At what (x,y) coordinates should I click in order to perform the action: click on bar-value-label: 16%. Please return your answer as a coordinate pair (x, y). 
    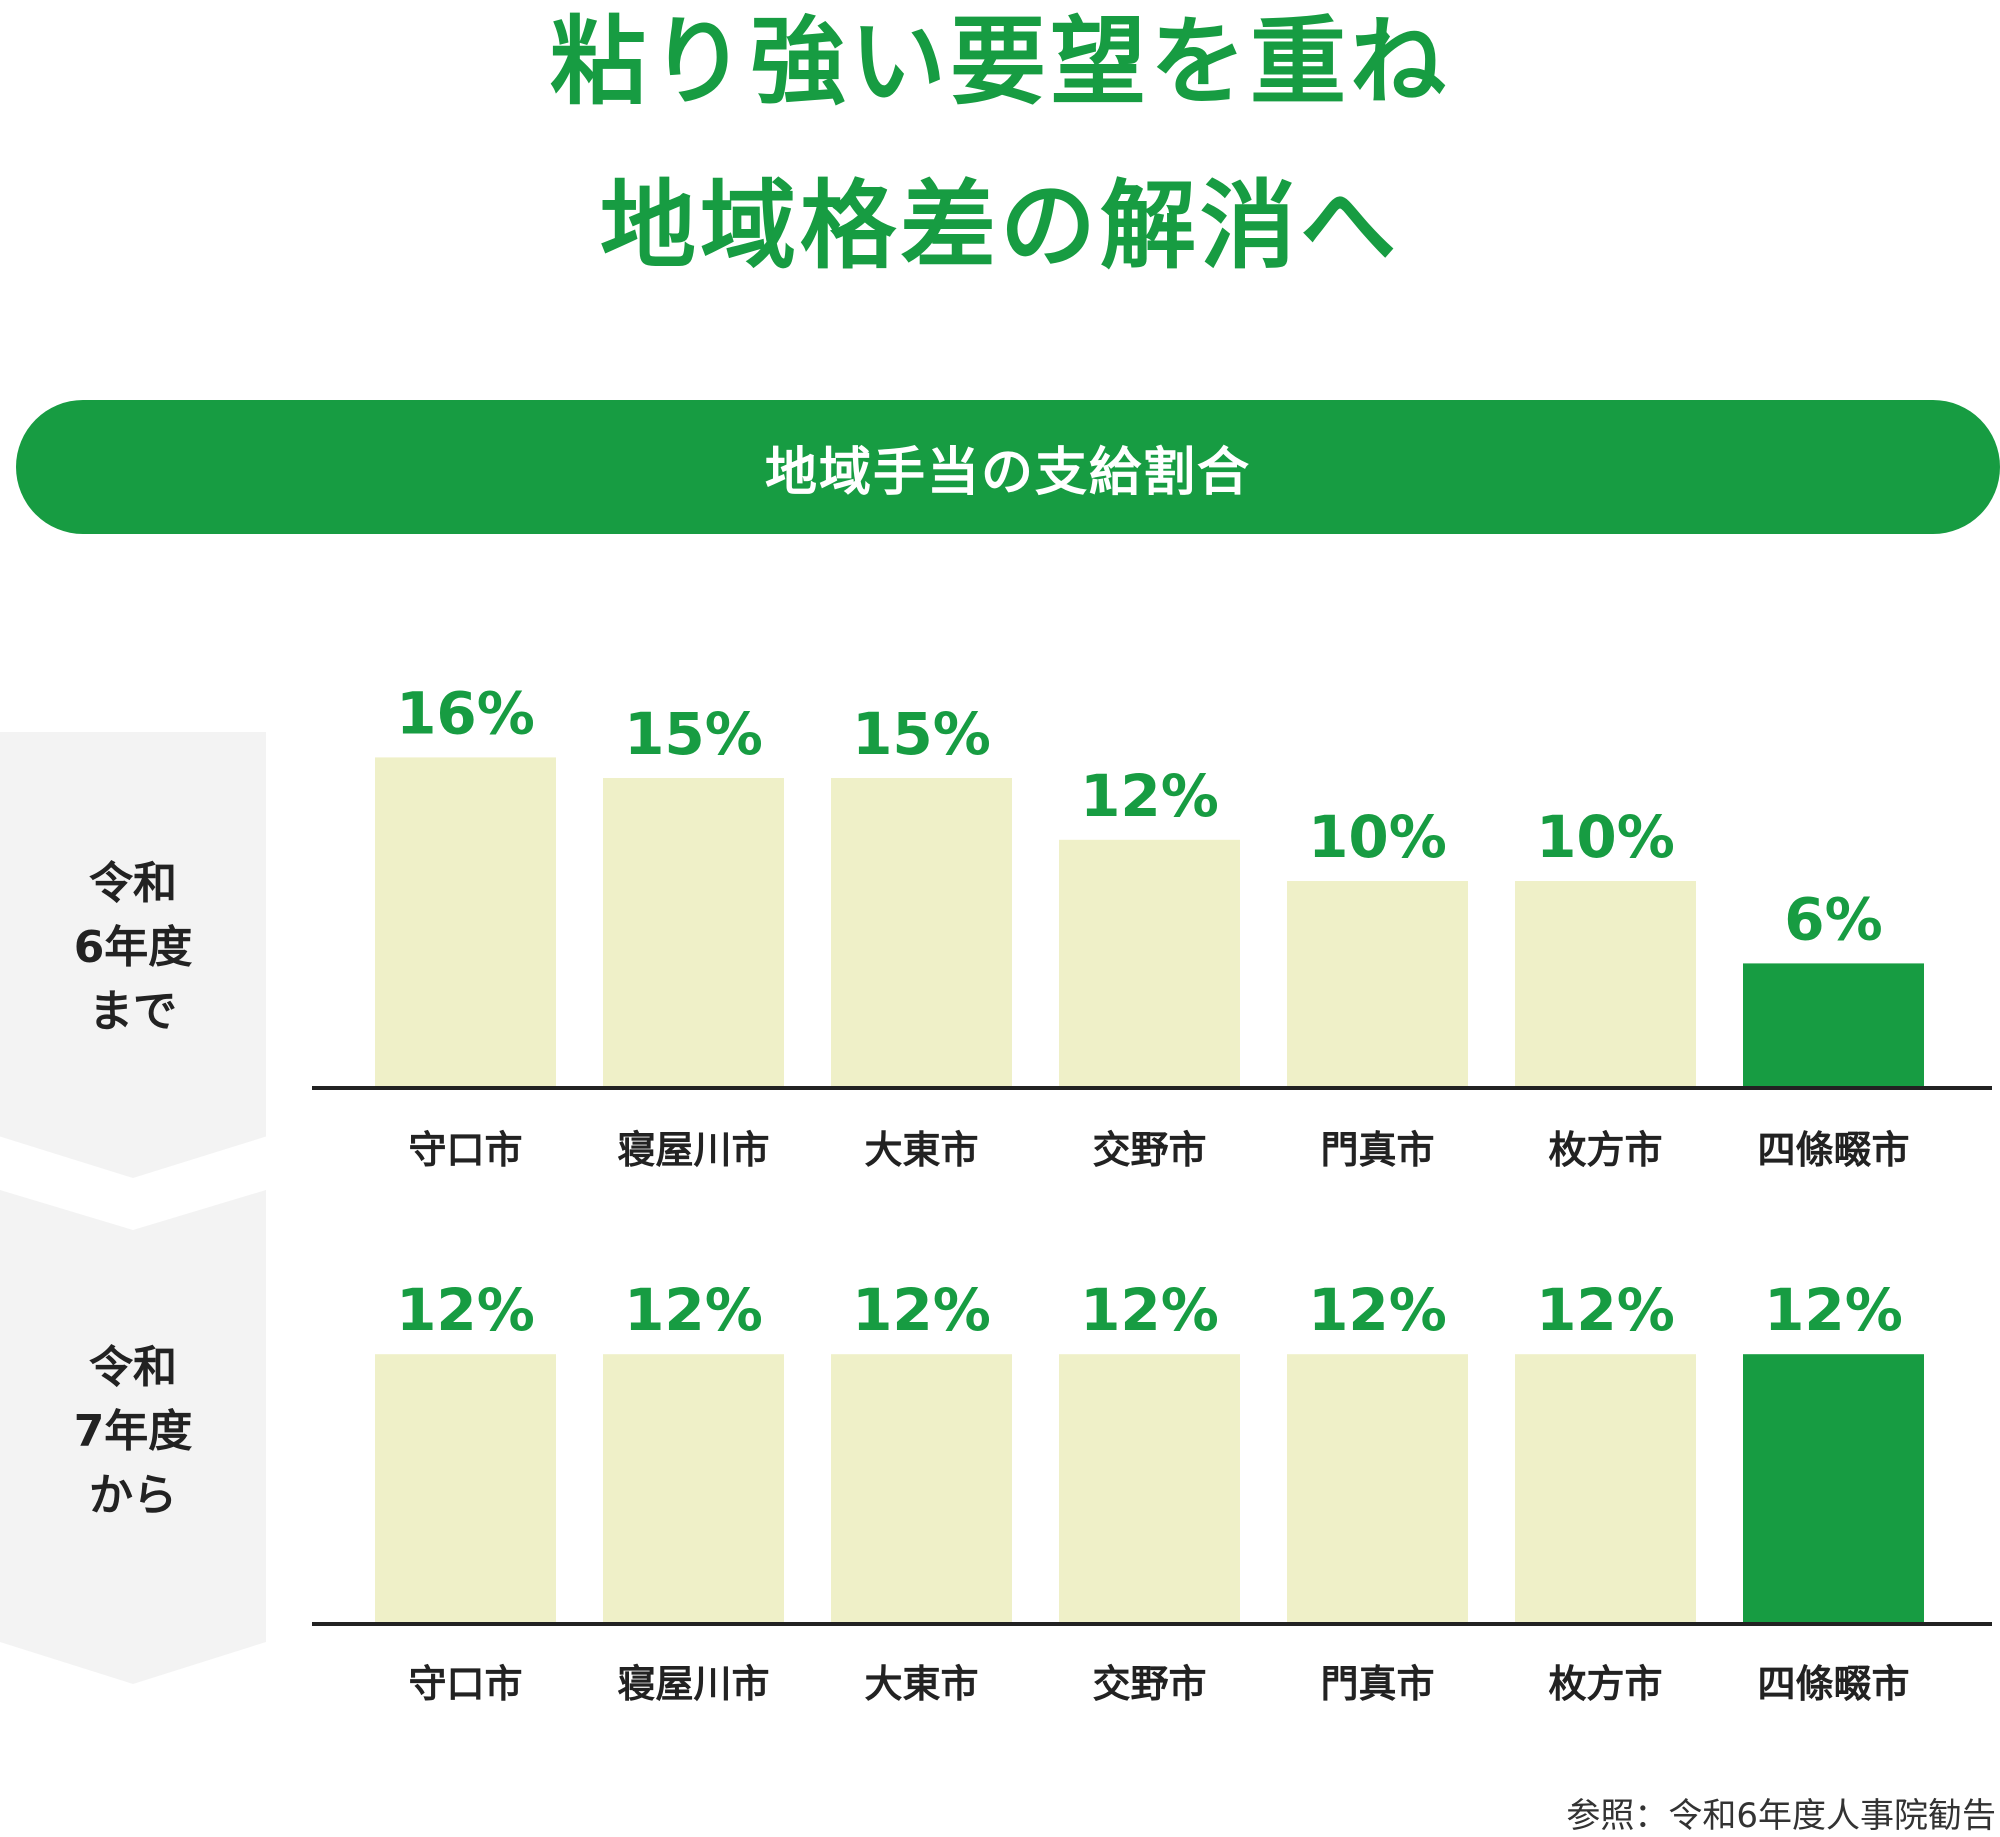
    Looking at the image, I should click on (465, 713).